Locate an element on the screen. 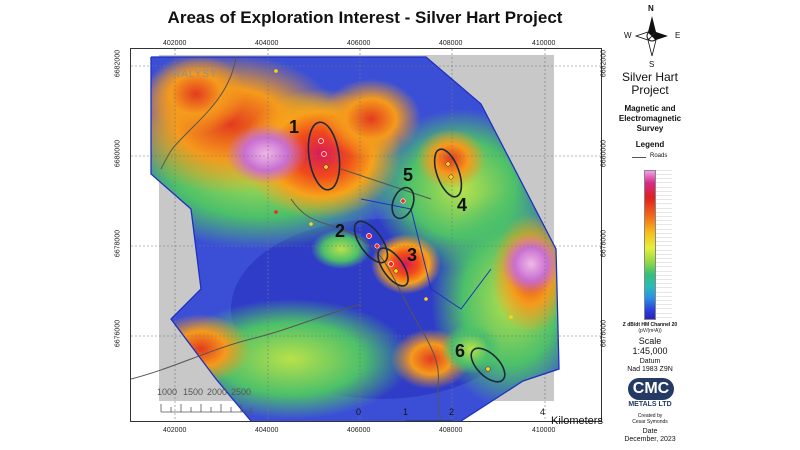 This screenshot has width=800, height=450. km-label-0: 0 is located at coordinates (359, 412).